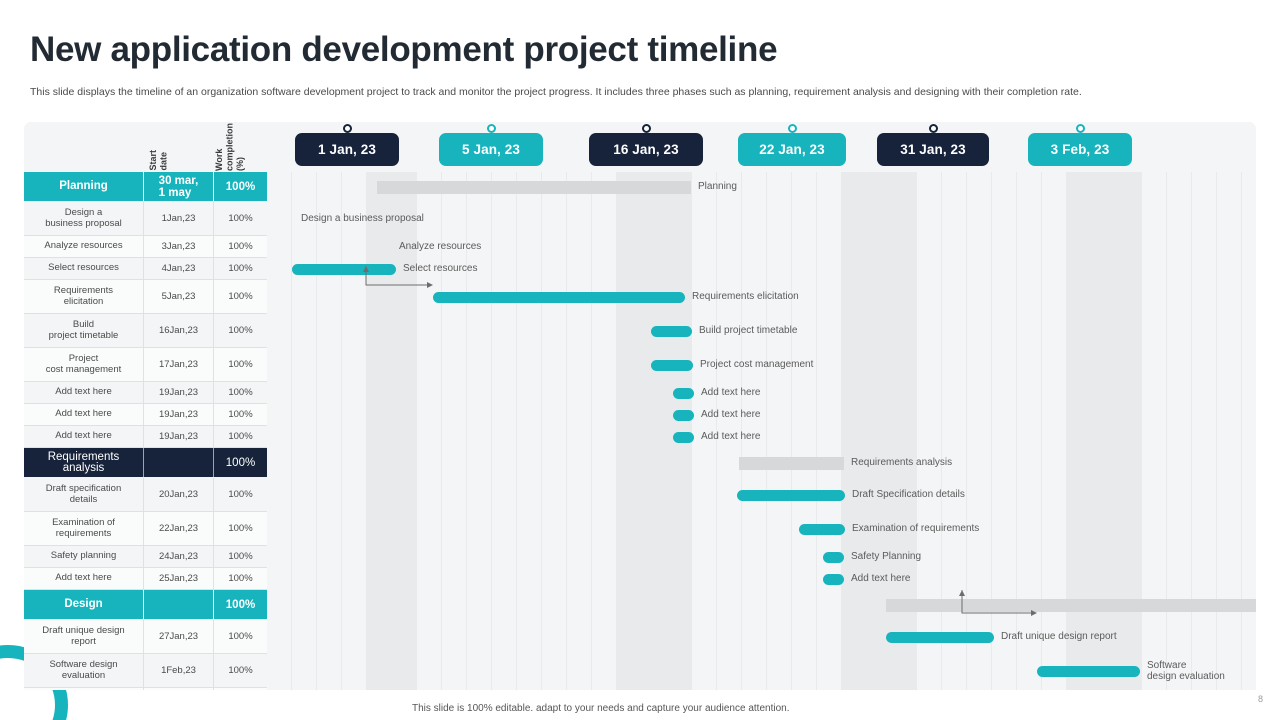 Image resolution: width=1280 pixels, height=720 pixels. What do you see at coordinates (84, 246) in the screenshot?
I see `cell-task-name: Analyze resources` at bounding box center [84, 246].